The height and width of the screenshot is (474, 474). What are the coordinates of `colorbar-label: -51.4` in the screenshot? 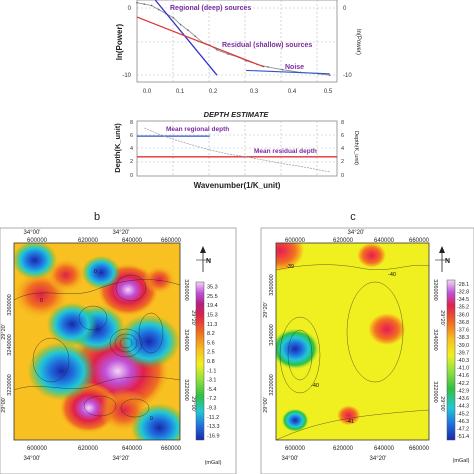 It's located at (463, 437).